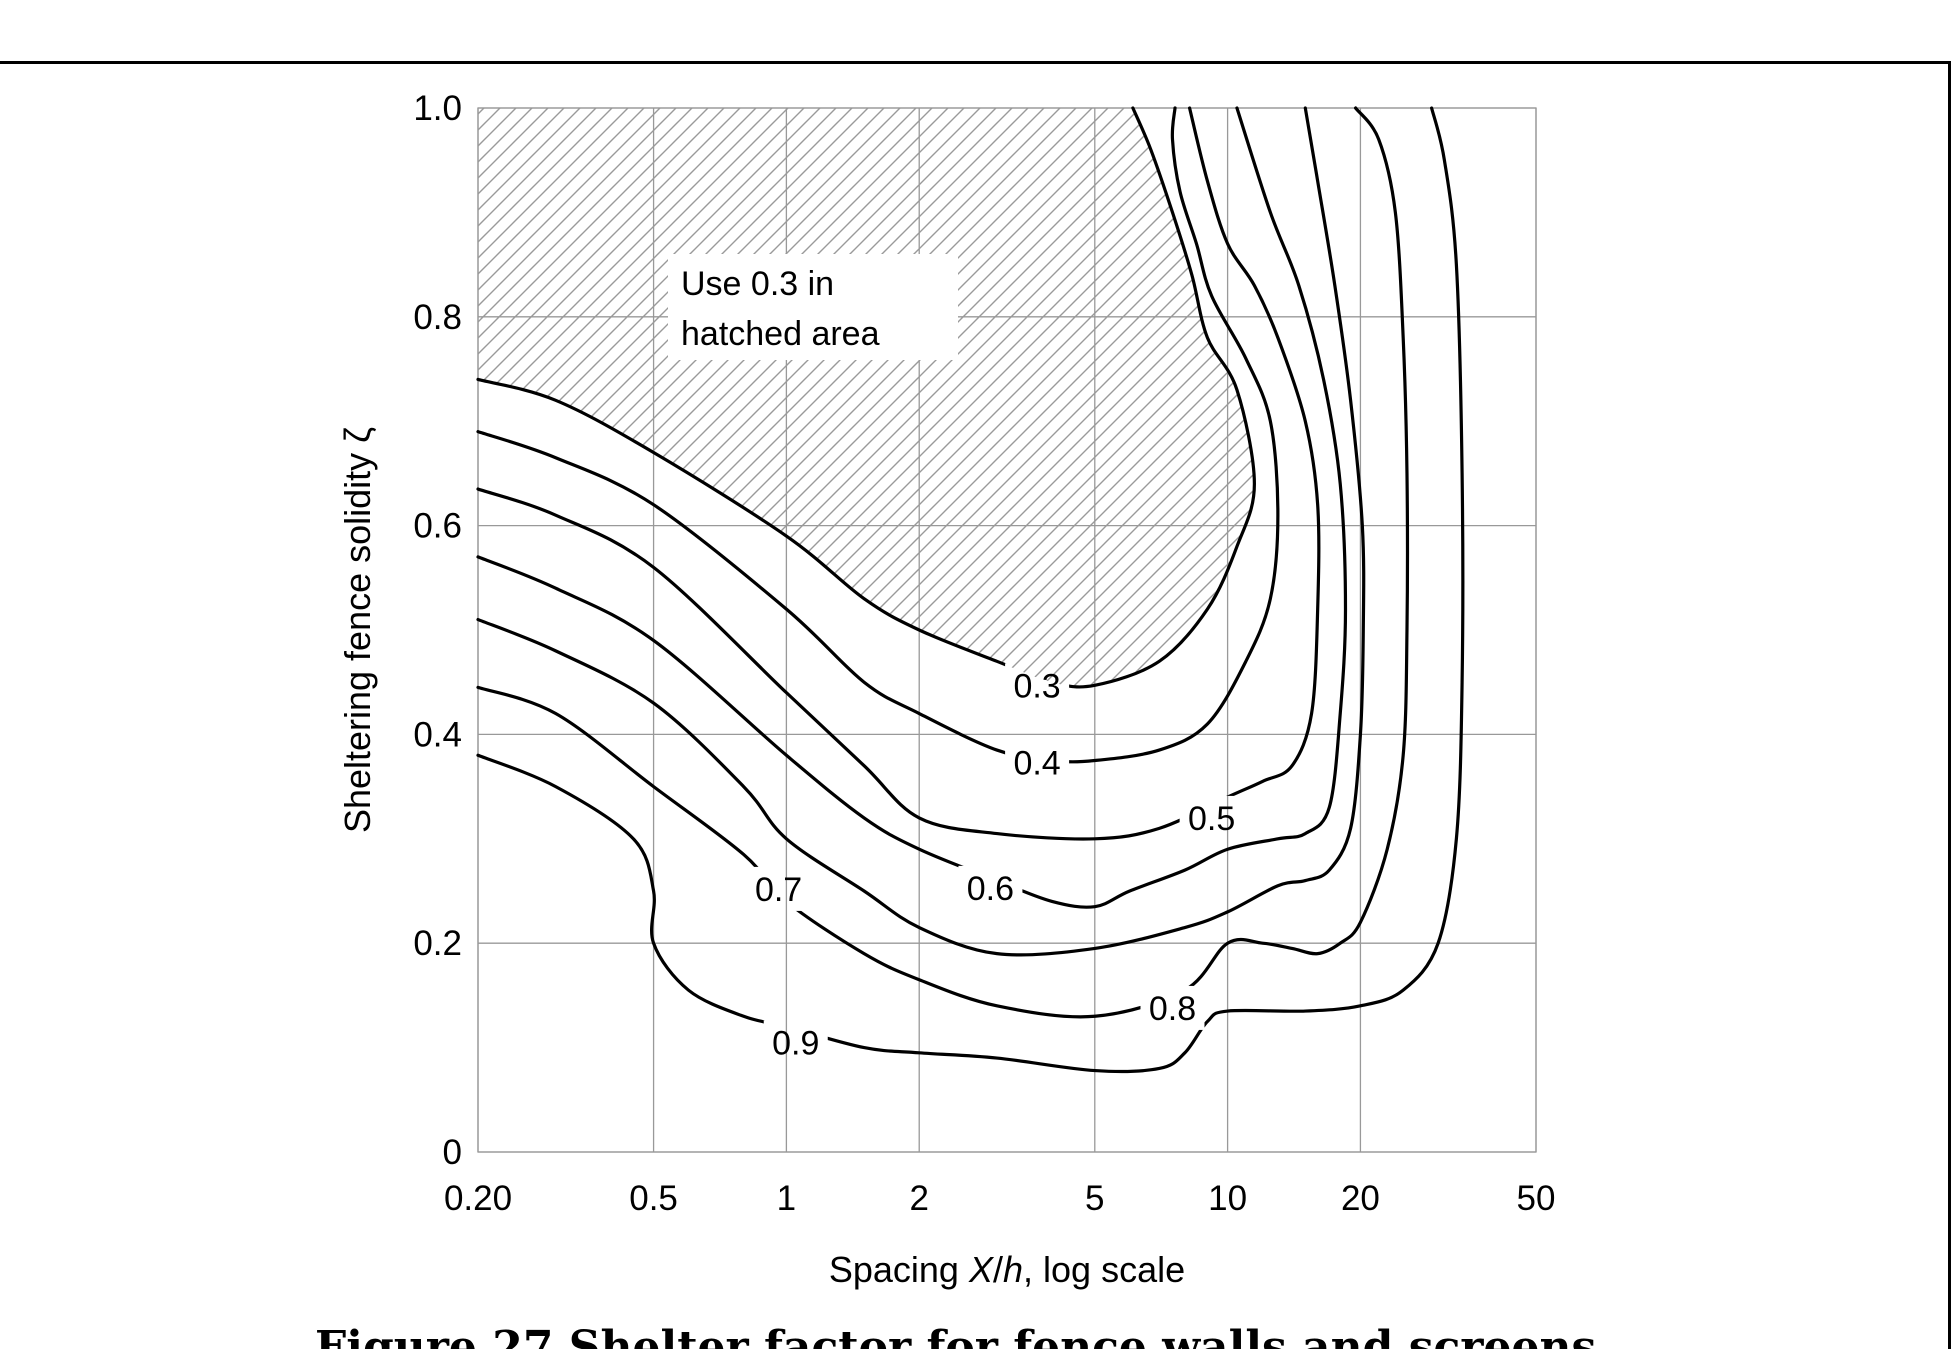 This screenshot has height=1349, width=1951. I want to click on x-tick-label: 50, so click(1536, 1198).